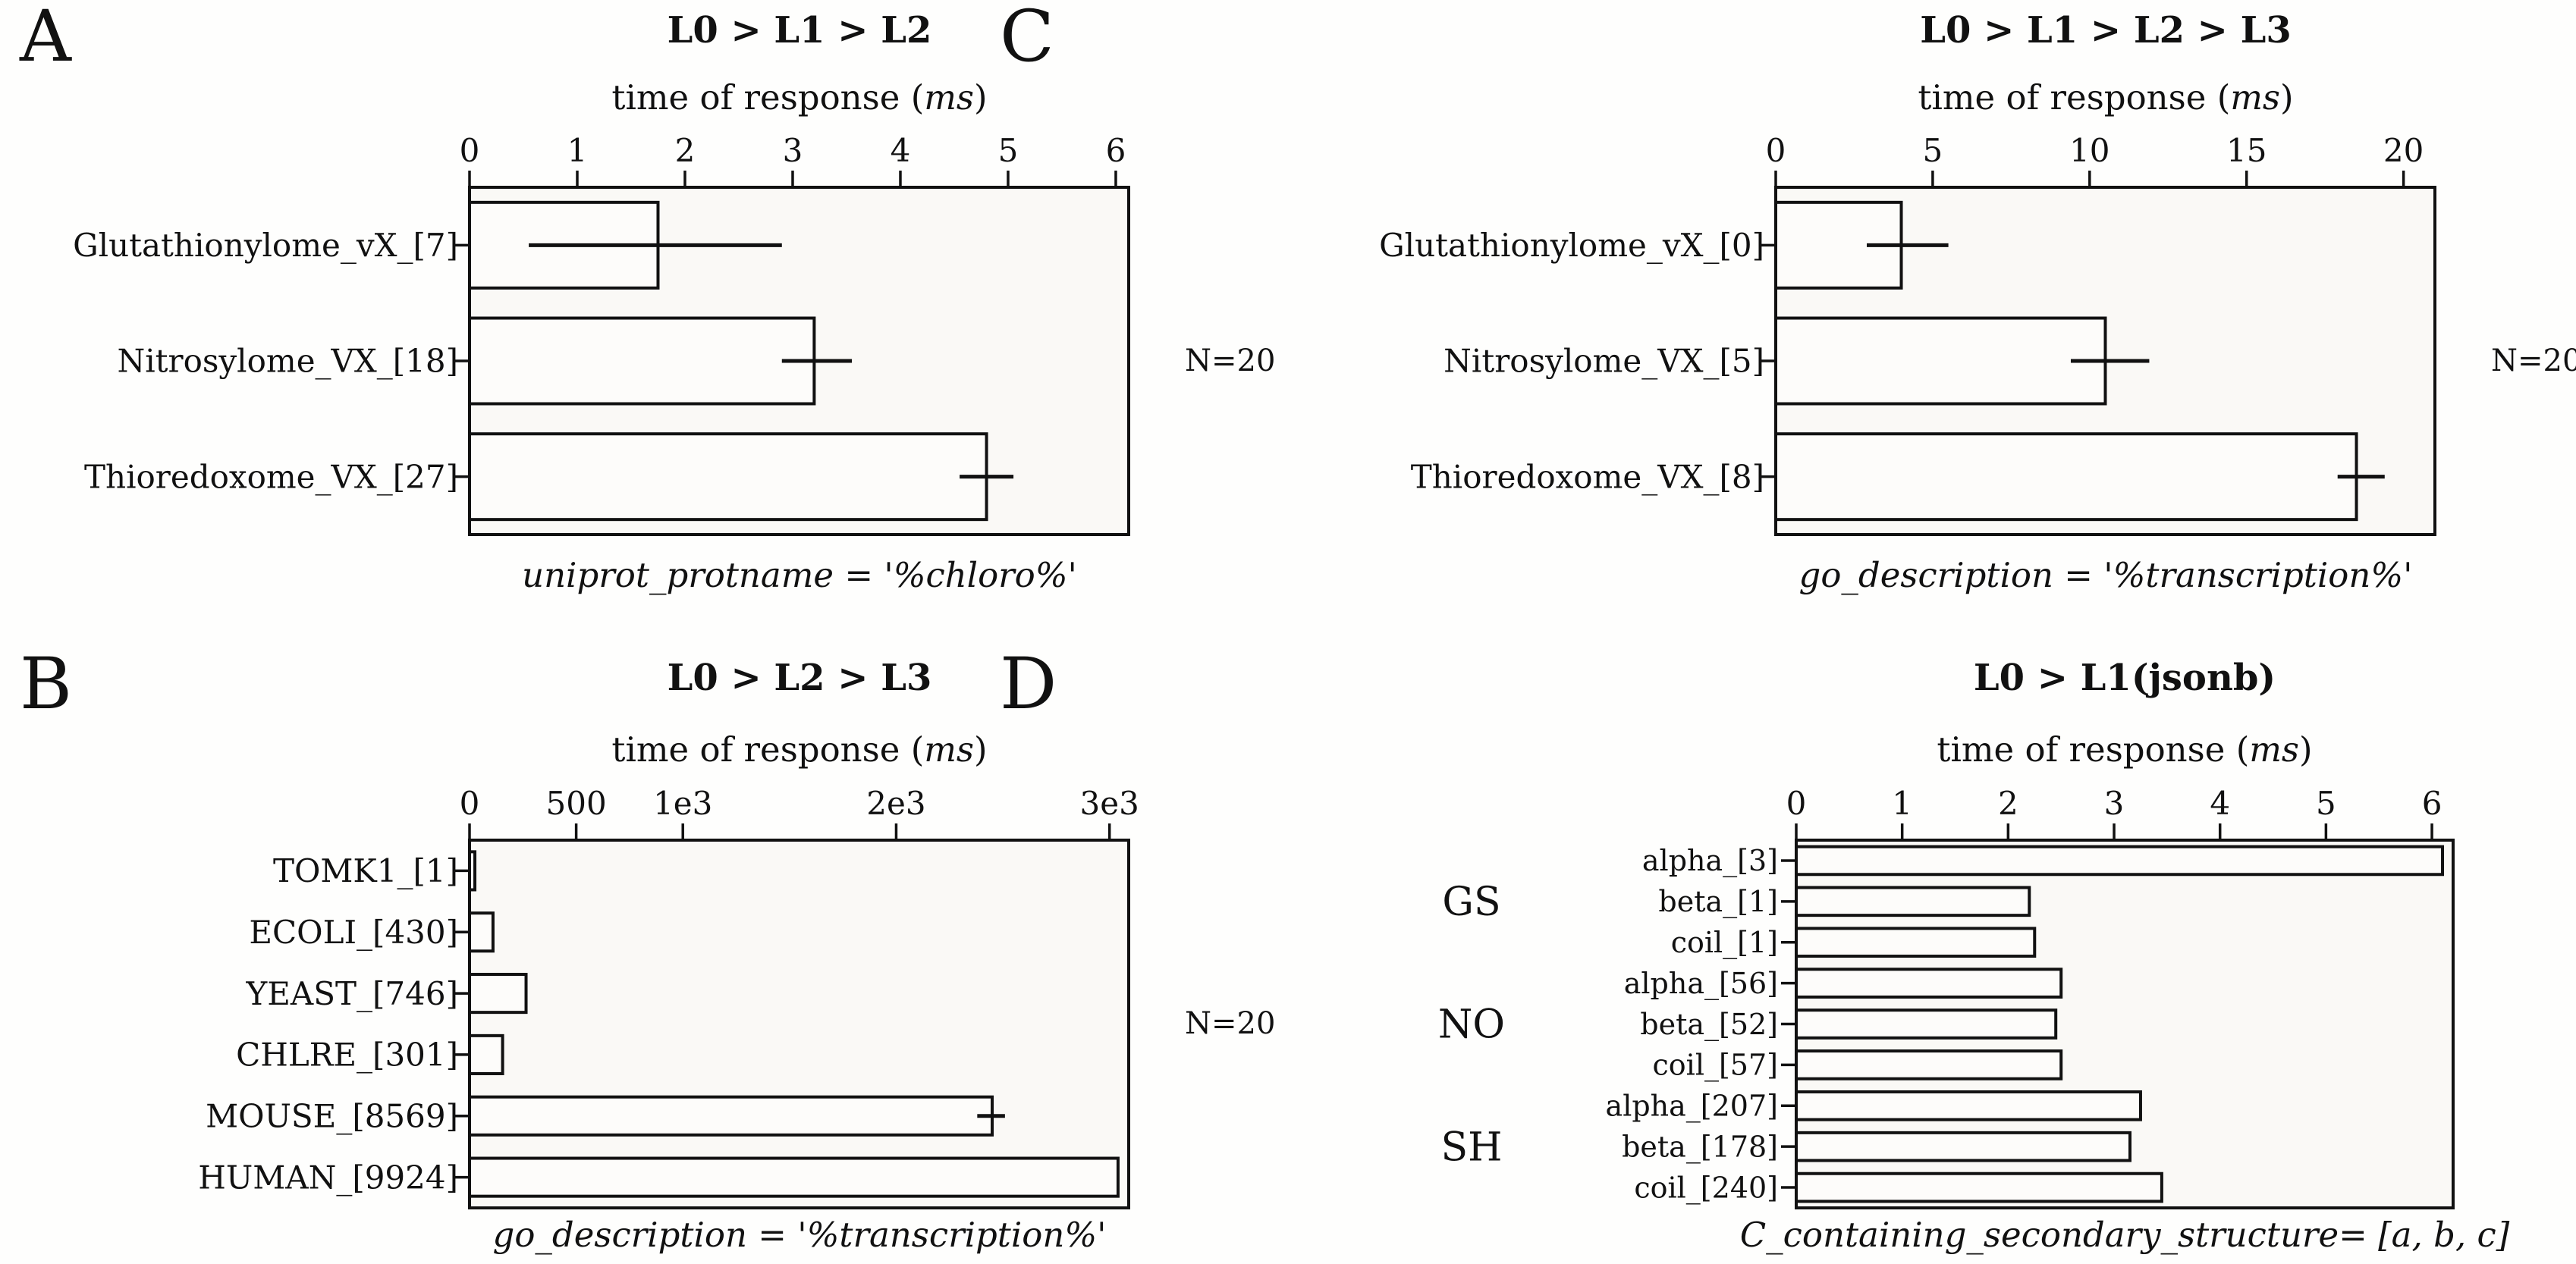 The image size is (2576, 1264). Describe the element at coordinates (799, 31) in the screenshot. I see `panel-a-title: L0 > L1 > L2` at that location.